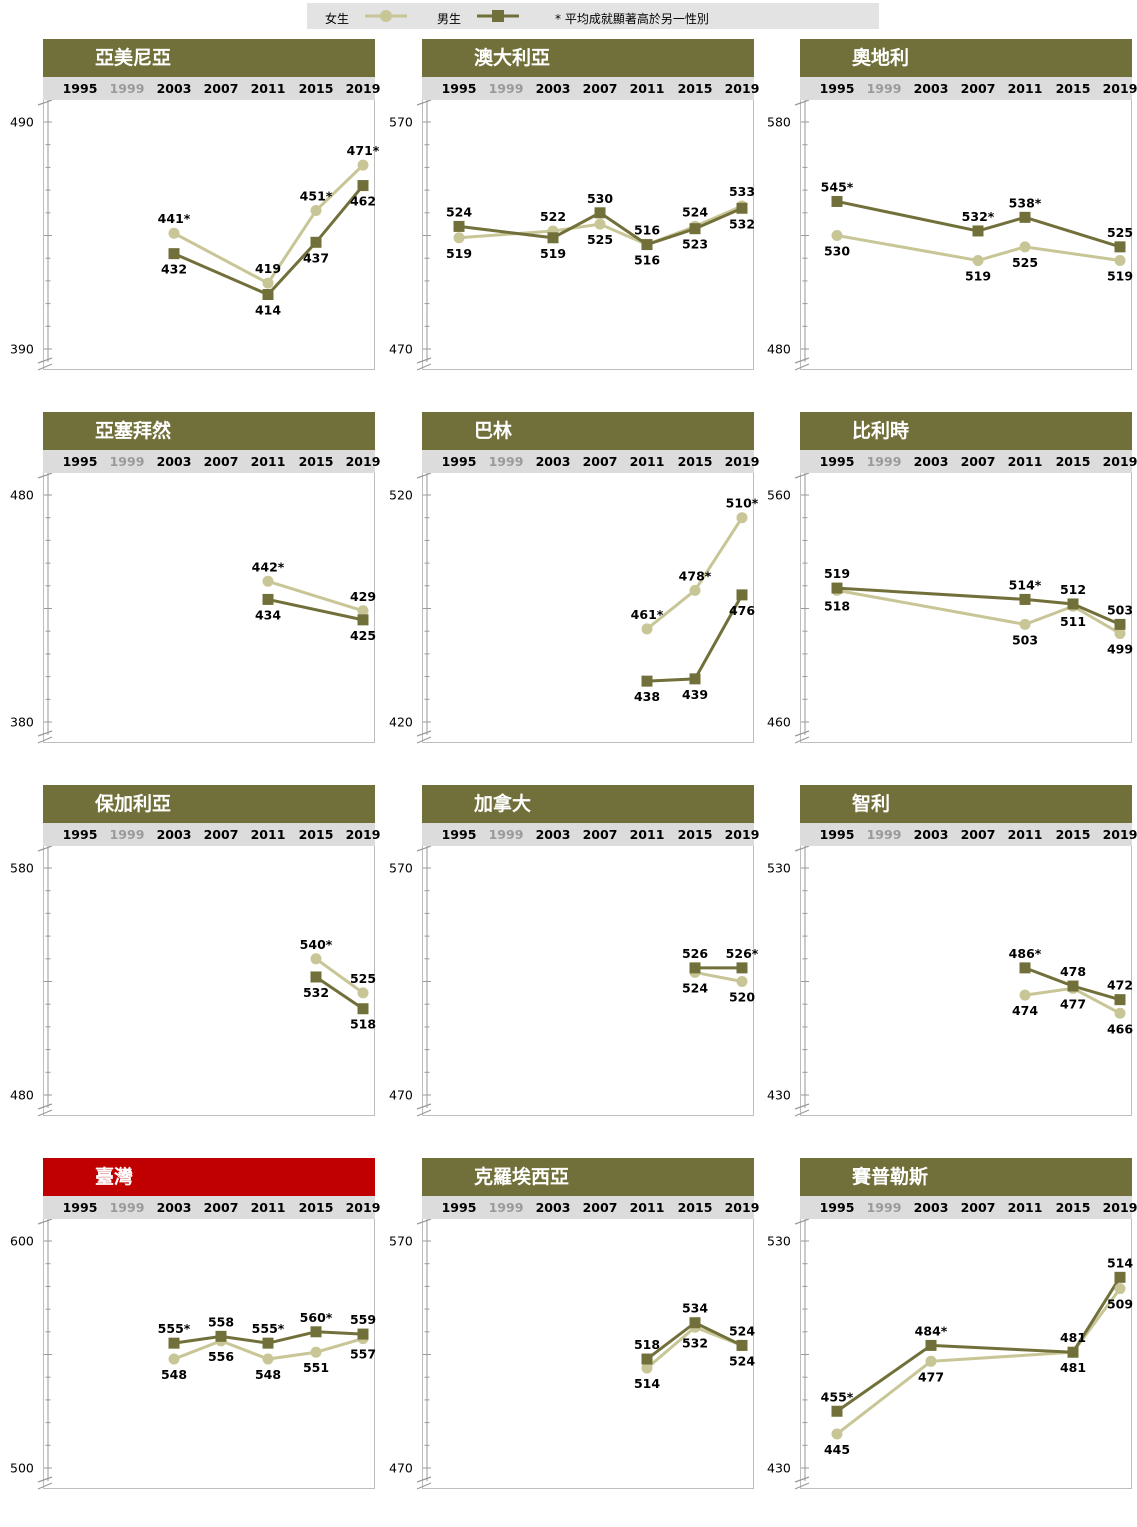 Image resolution: width=1137 pixels, height=1527 pixels. What do you see at coordinates (498, 16) in the screenshot?
I see `legend-male-marker-icon` at bounding box center [498, 16].